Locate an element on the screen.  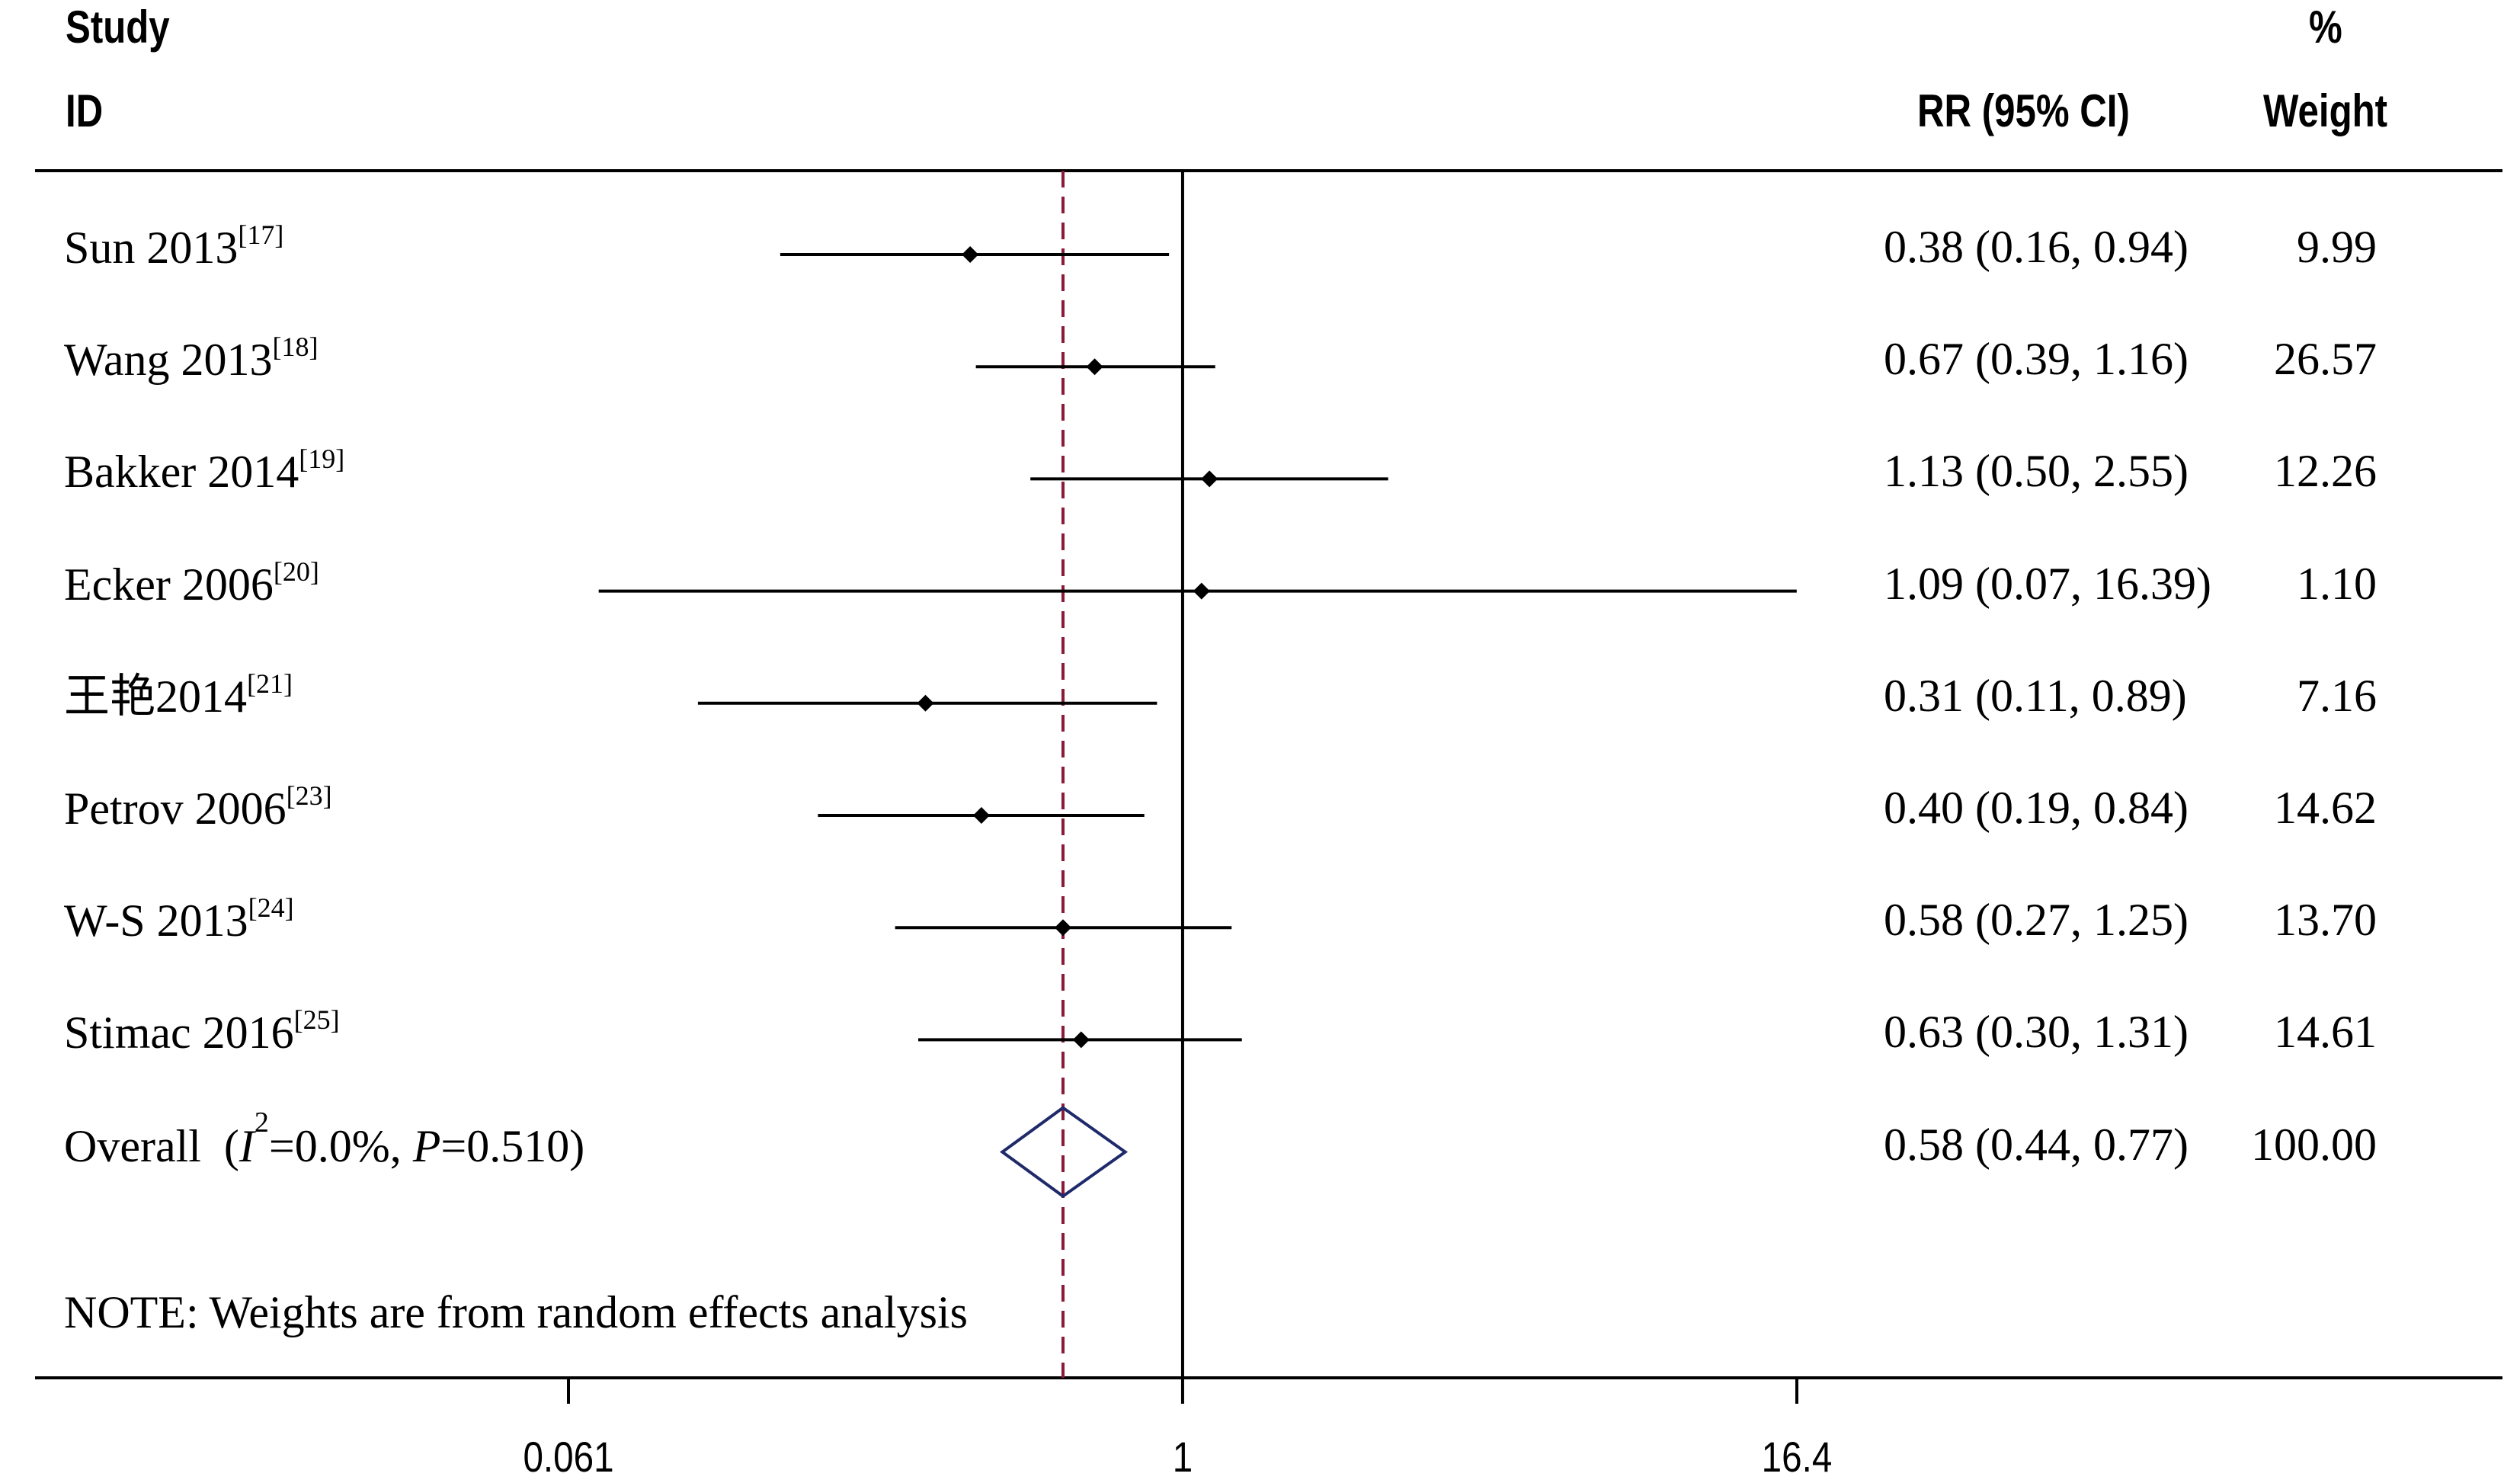
study-ref: [17] is located at coordinates (261, 234).